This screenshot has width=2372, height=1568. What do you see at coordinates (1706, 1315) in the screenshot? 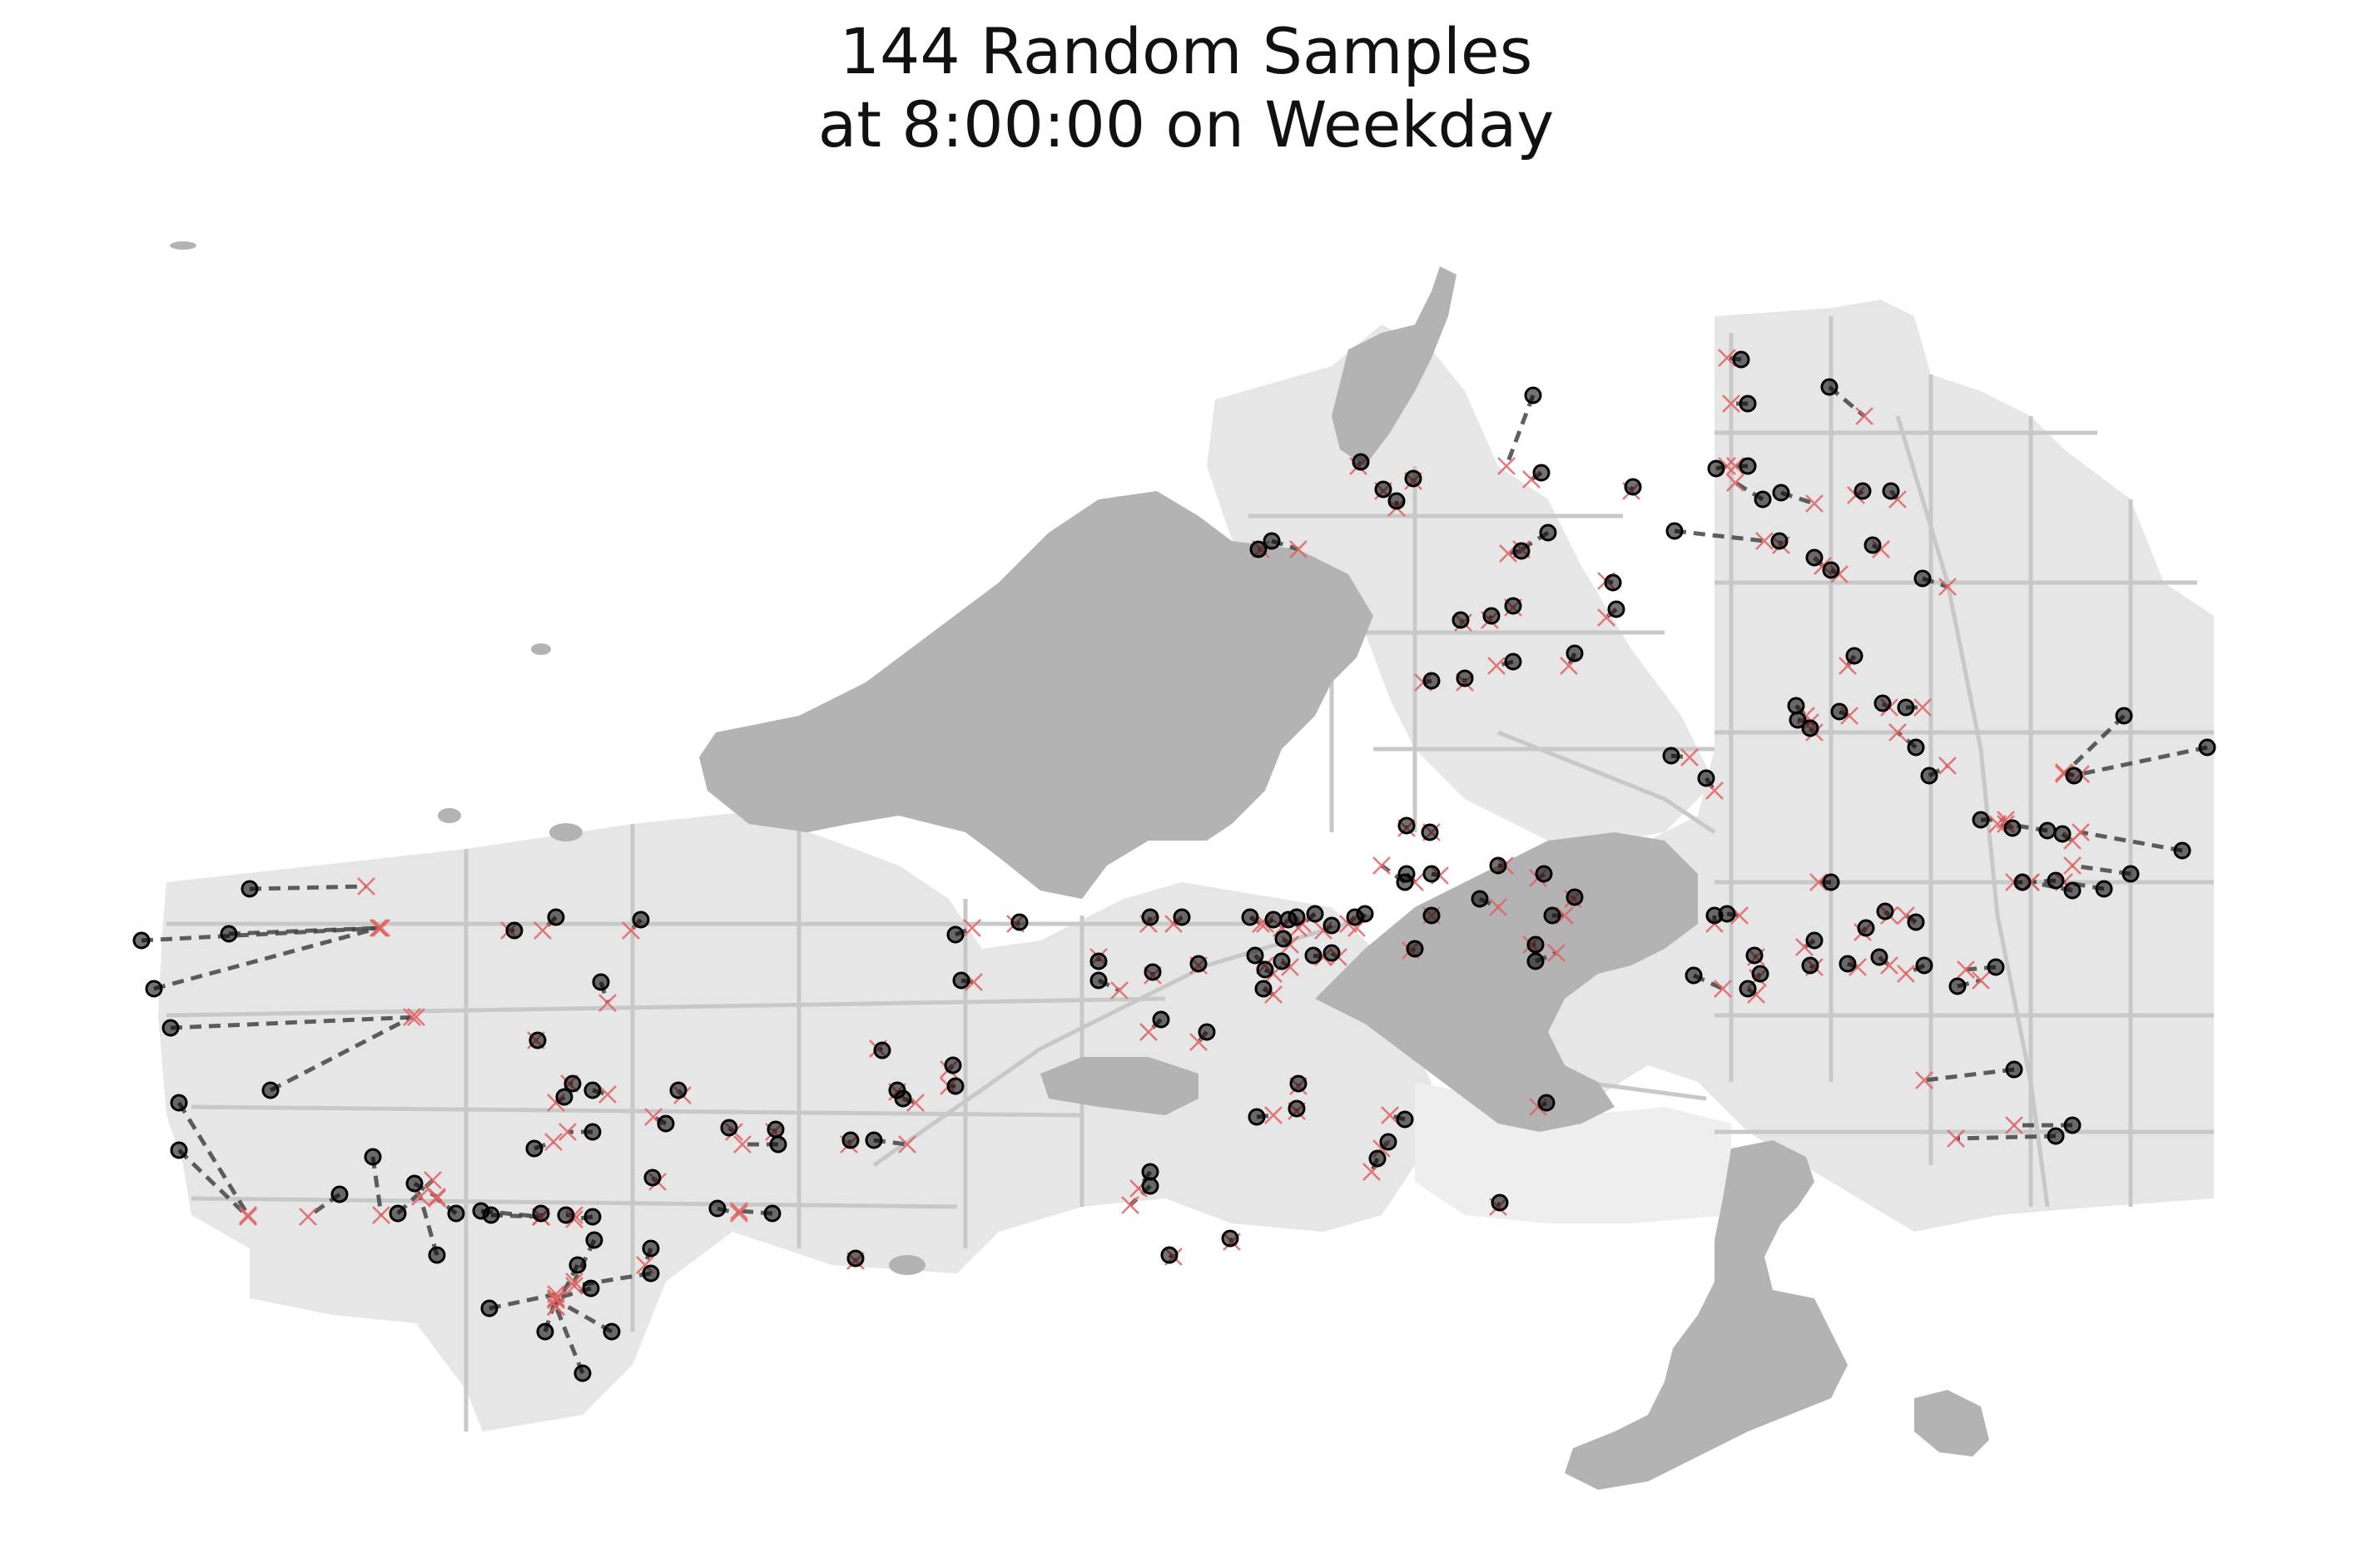
I see `lake-south` at bounding box center [1706, 1315].